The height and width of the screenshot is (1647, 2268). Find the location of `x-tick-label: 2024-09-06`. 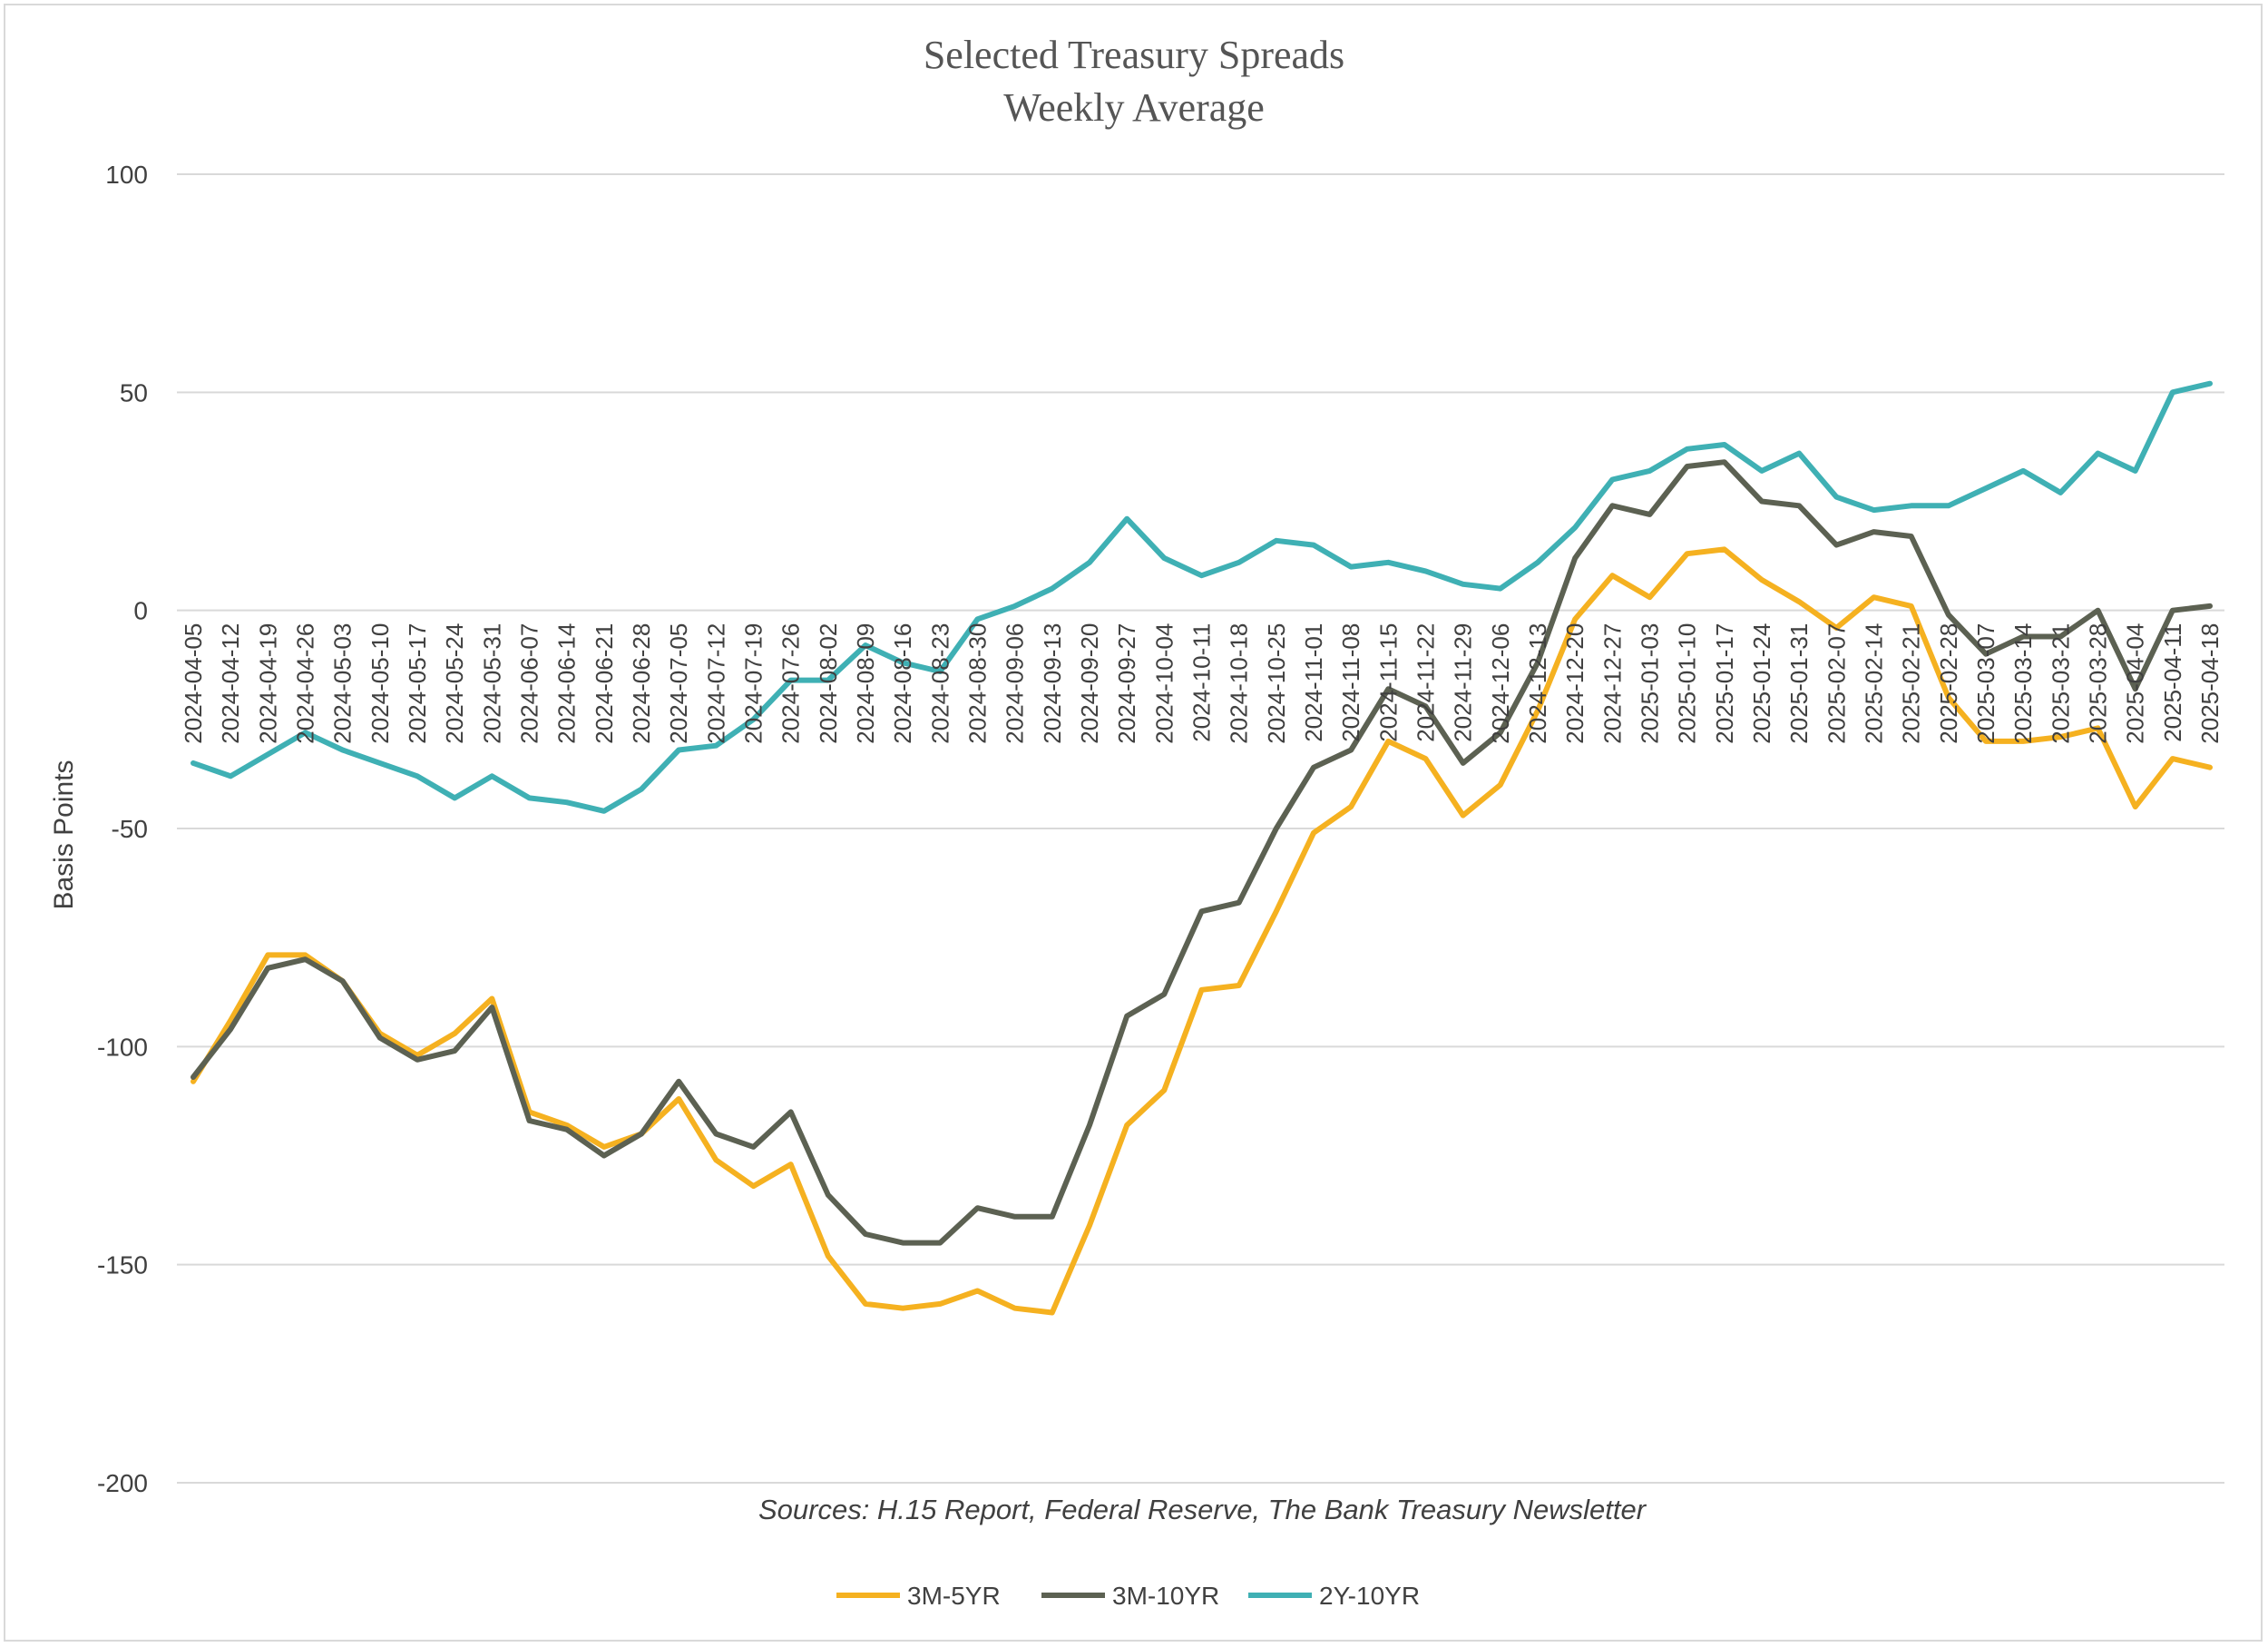

x-tick-label: 2024-09-06 is located at coordinates (1016, 683).